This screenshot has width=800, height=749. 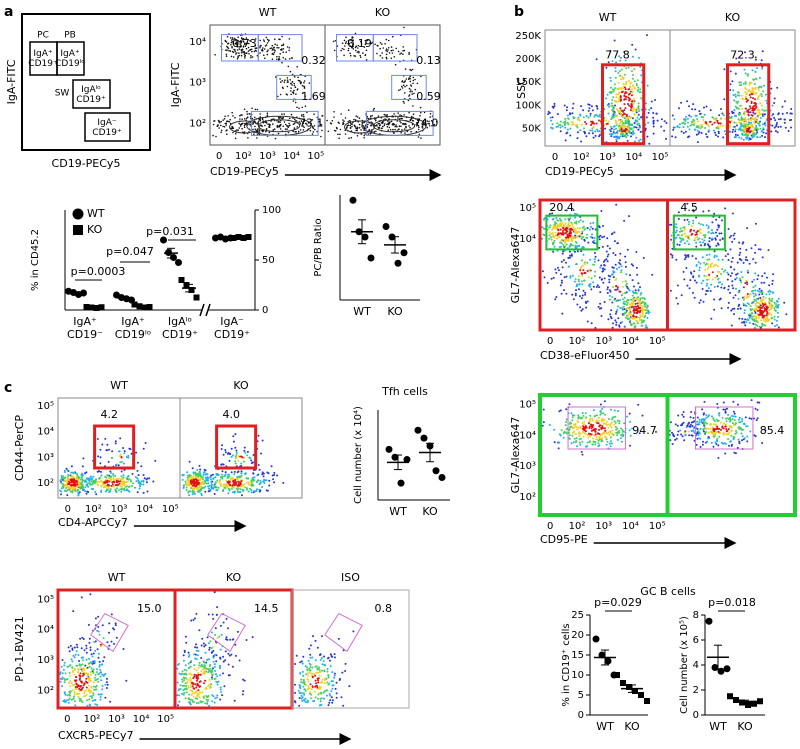 What do you see at coordinates (279, 126) in the screenshot?
I see `contour` at bounding box center [279, 126].